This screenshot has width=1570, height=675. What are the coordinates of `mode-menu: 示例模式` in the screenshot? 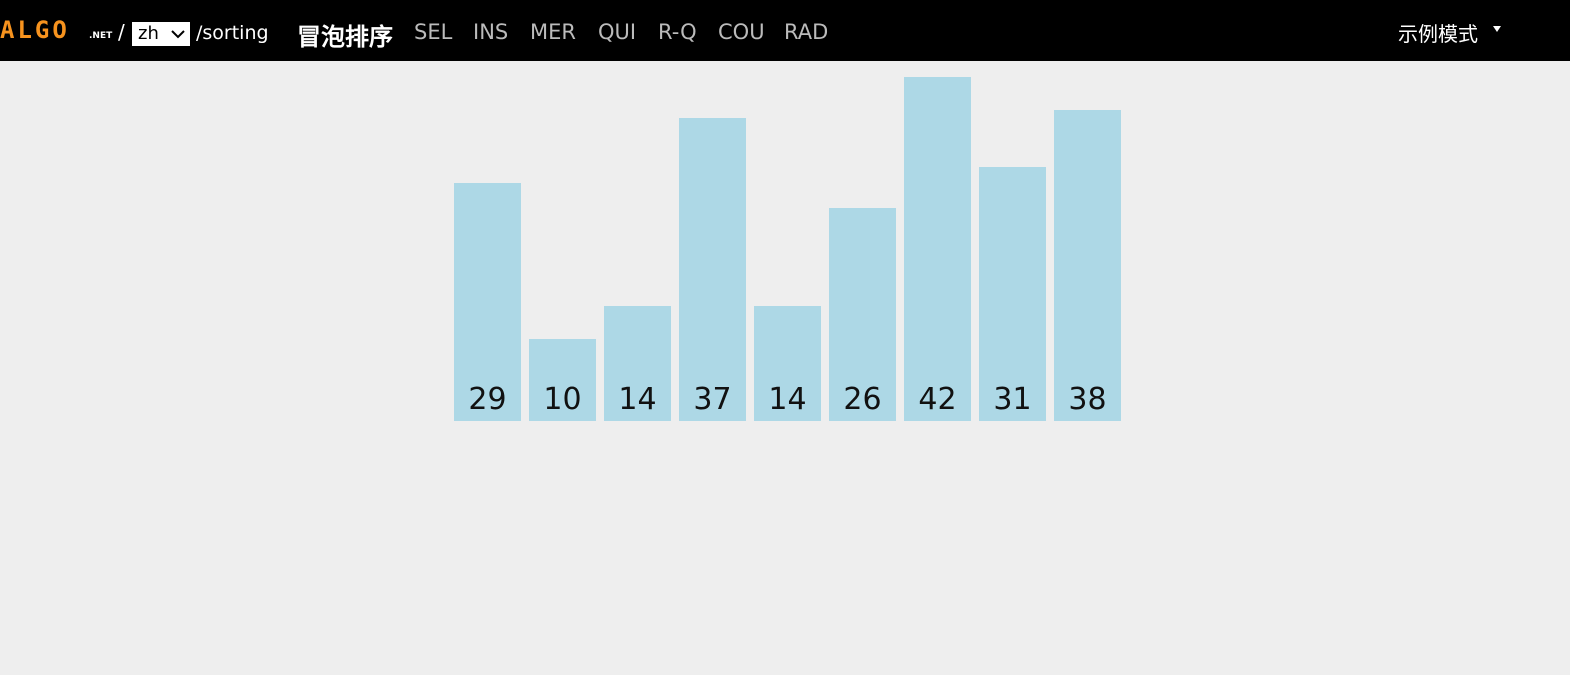 It's located at (1438, 34).